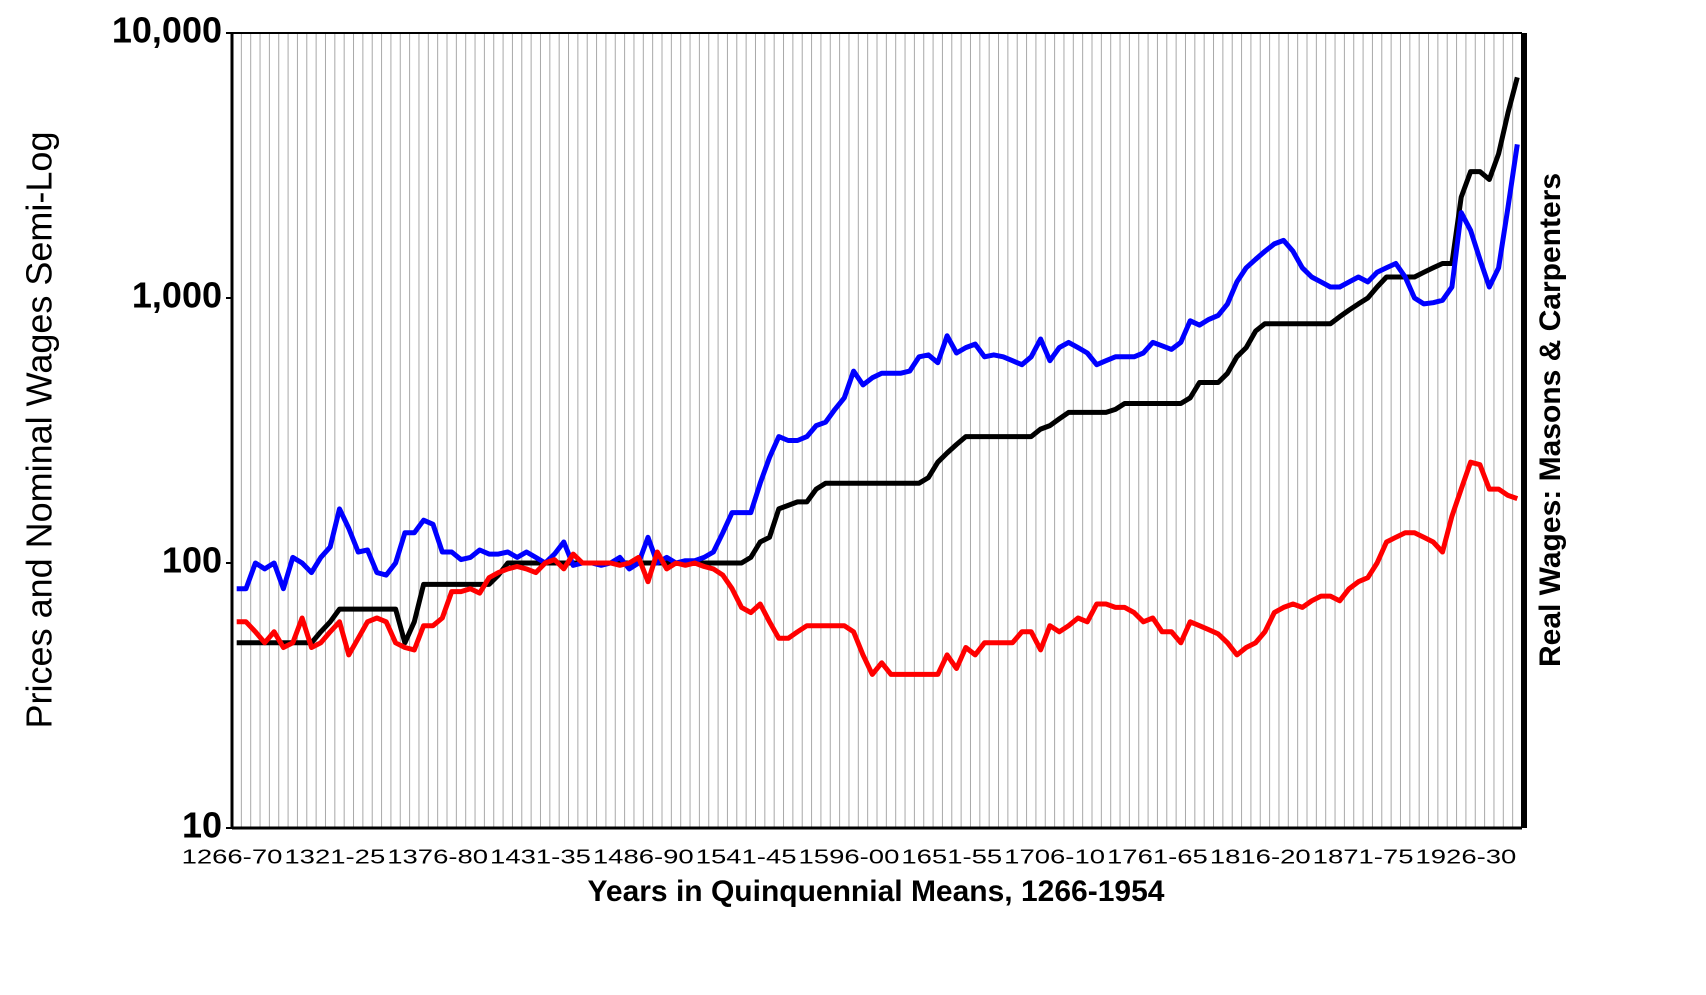 The width and height of the screenshot is (1706, 995). What do you see at coordinates (1054, 857) in the screenshot?
I see `x-tick-label: 1706-10` at bounding box center [1054, 857].